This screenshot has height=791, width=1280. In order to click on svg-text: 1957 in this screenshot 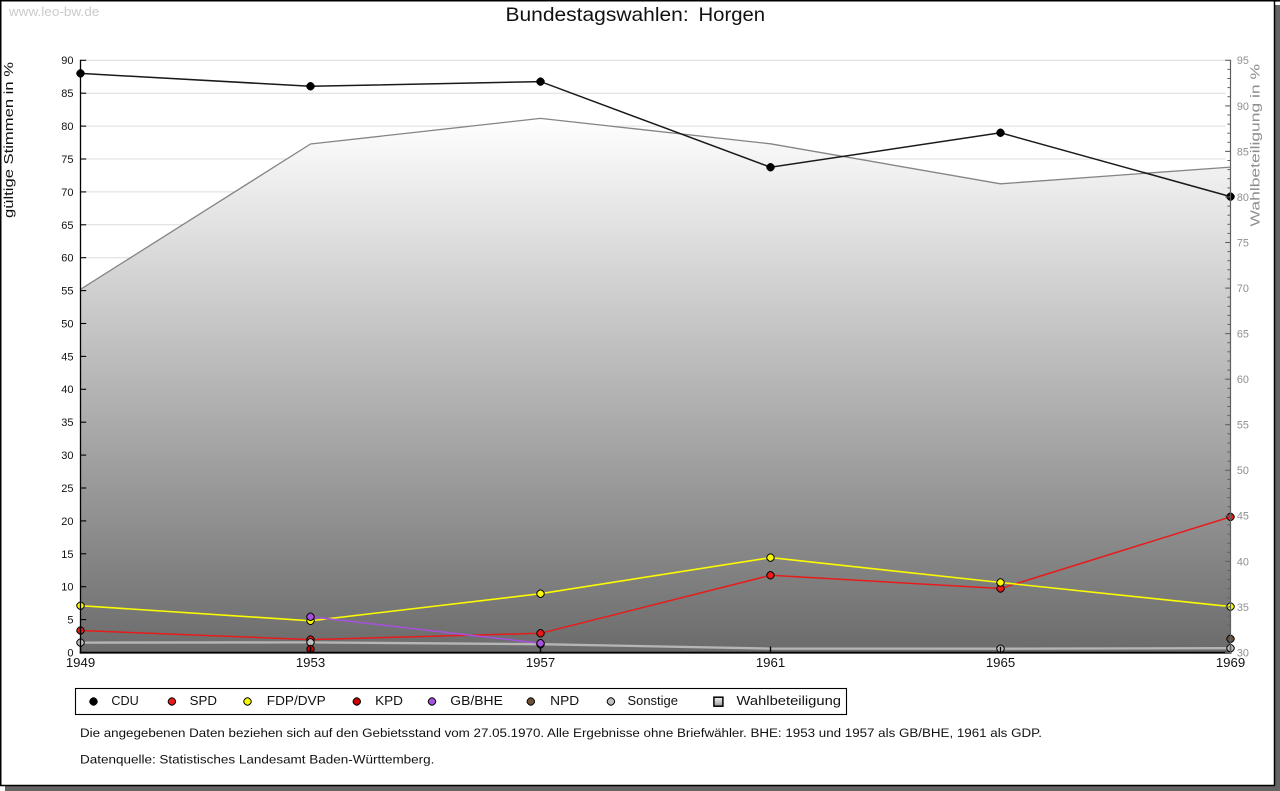, I will do `click(540, 662)`.